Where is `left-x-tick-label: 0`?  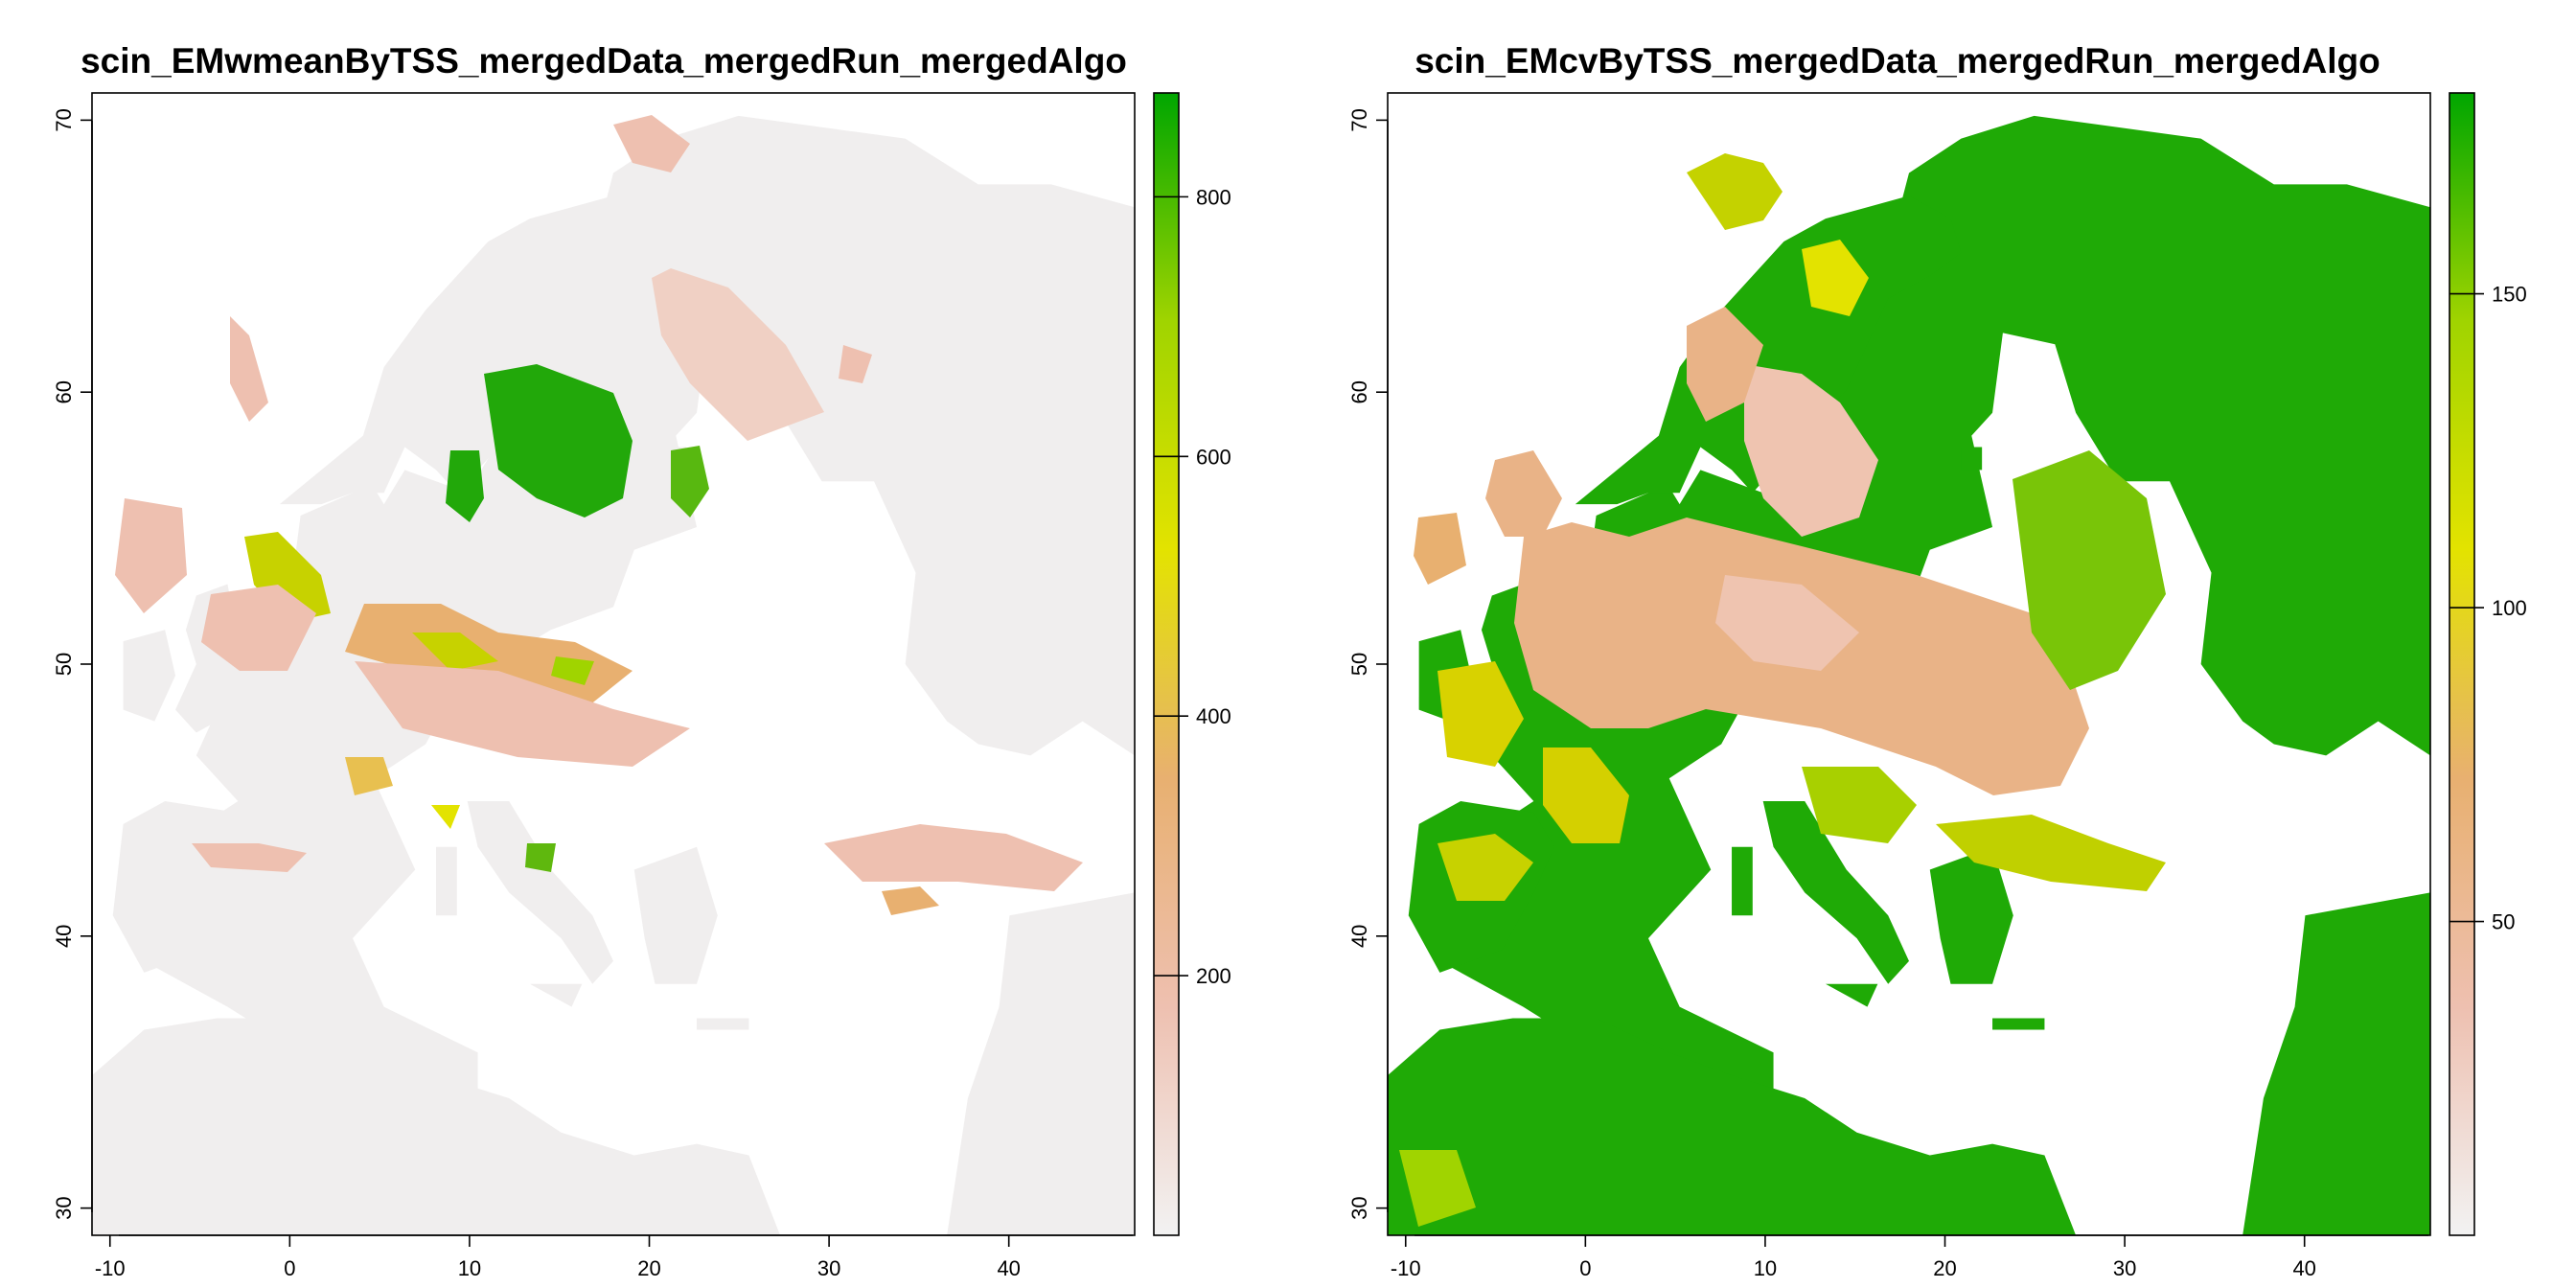
left-x-tick-label: 0 is located at coordinates (289, 1268).